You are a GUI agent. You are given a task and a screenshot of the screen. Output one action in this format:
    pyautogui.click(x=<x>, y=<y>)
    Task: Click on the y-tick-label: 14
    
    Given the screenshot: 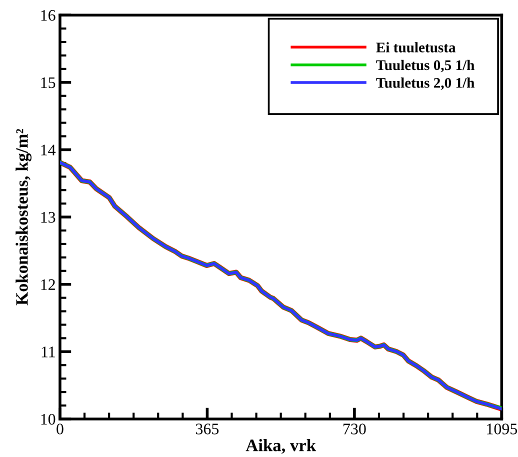 What is the action you would take?
    pyautogui.click(x=48, y=150)
    